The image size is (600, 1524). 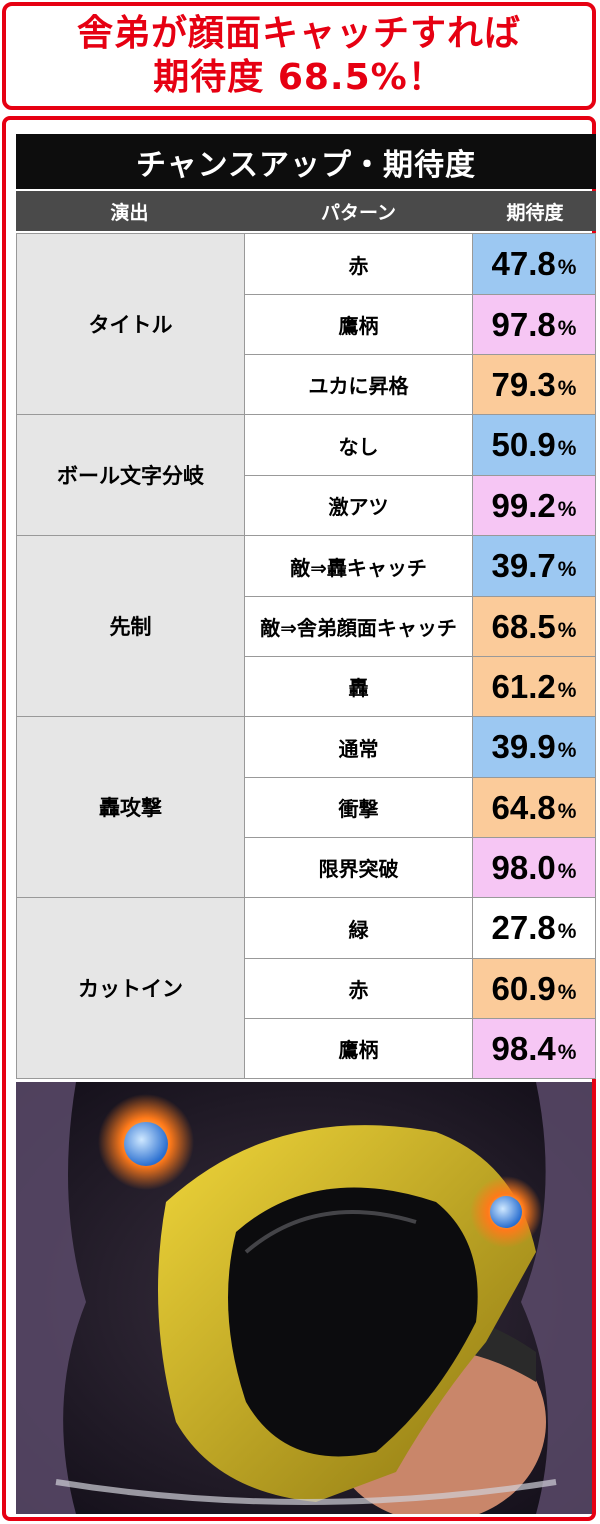 I want to click on table-row: 鷹柄 98.4%, so click(x=420, y=1048).